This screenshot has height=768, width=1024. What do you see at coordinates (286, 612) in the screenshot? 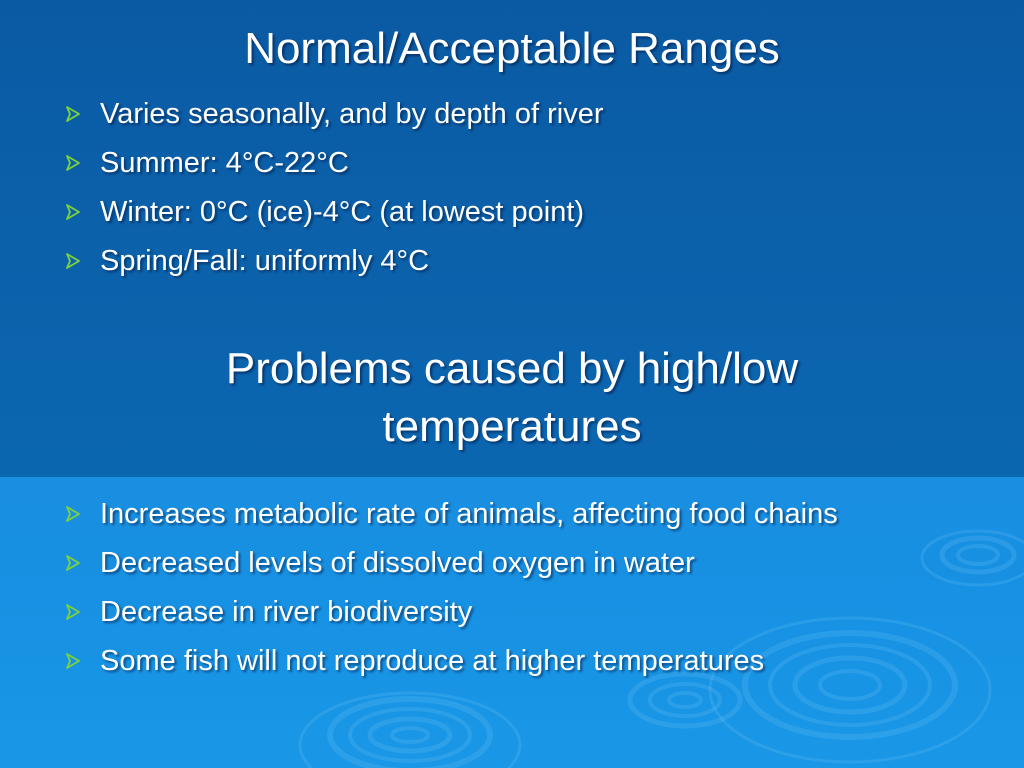
I see `bullet-text: Decrease in river biodiversity` at bounding box center [286, 612].